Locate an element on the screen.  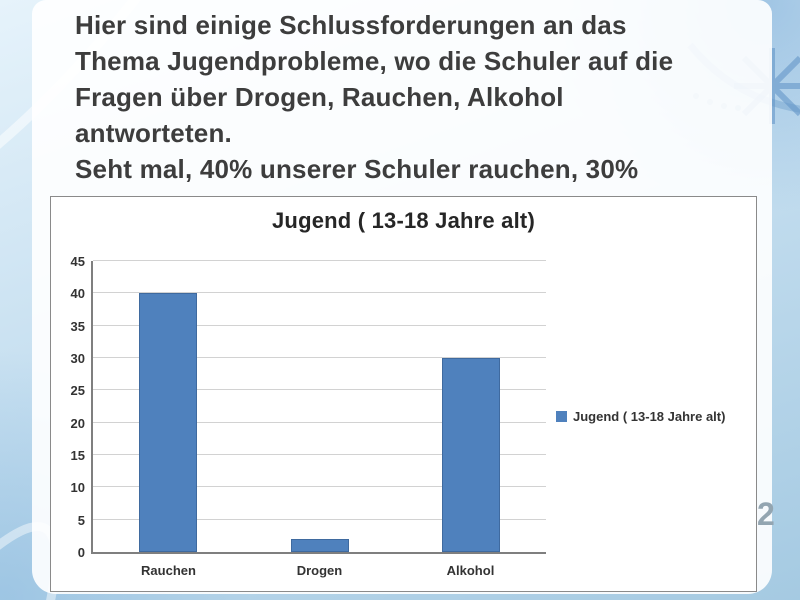
bar-alkohol is located at coordinates (470, 455).